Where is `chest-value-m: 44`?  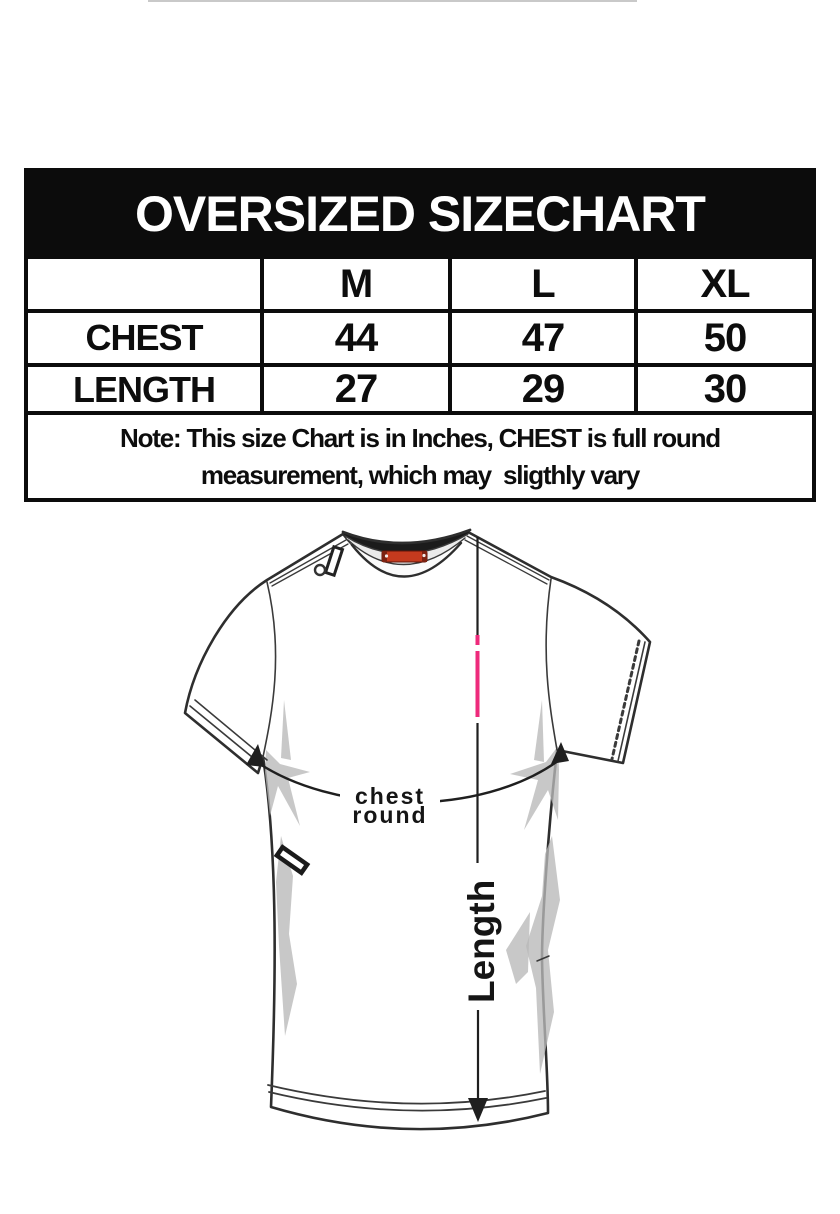
chest-value-m: 44 is located at coordinates (354, 338).